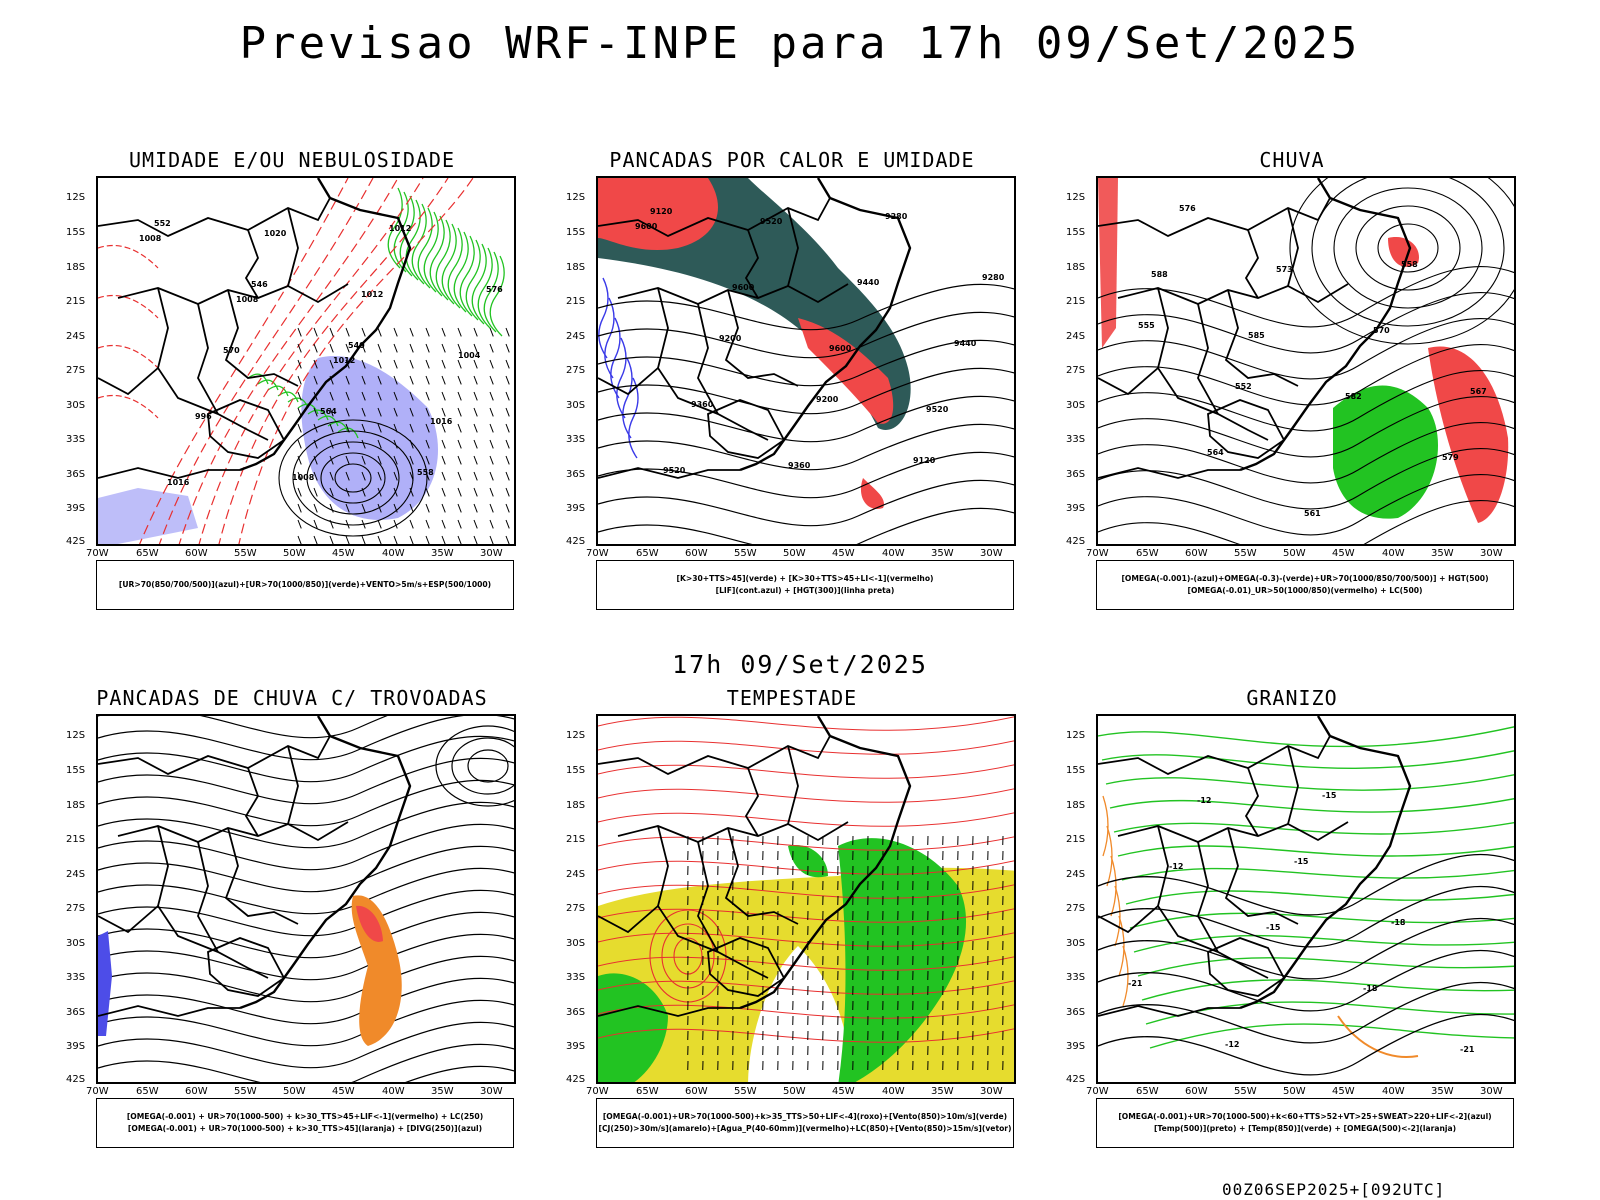  What do you see at coordinates (1284, 269) in the screenshot?
I see `contour-label: 573` at bounding box center [1284, 269].